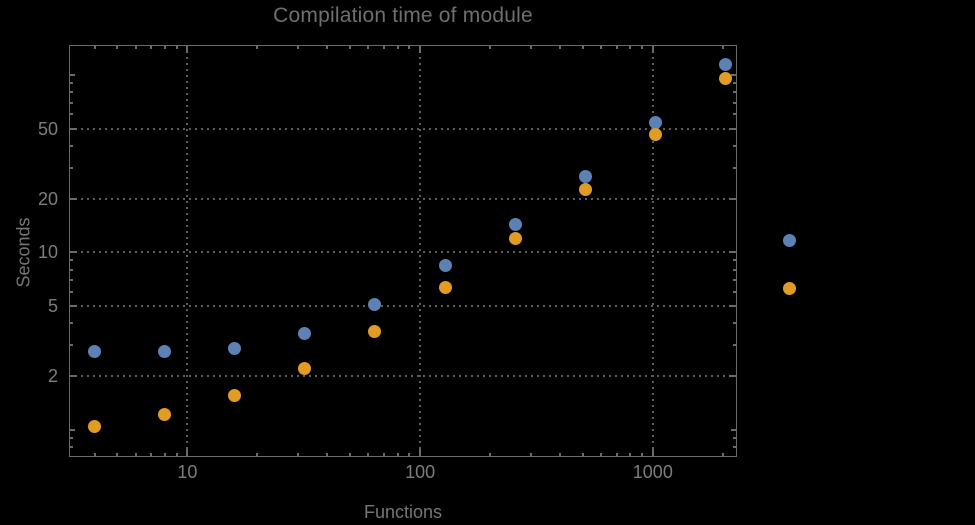  Describe the element at coordinates (652, 472) in the screenshot. I see `x-tick-label: 1000` at that location.